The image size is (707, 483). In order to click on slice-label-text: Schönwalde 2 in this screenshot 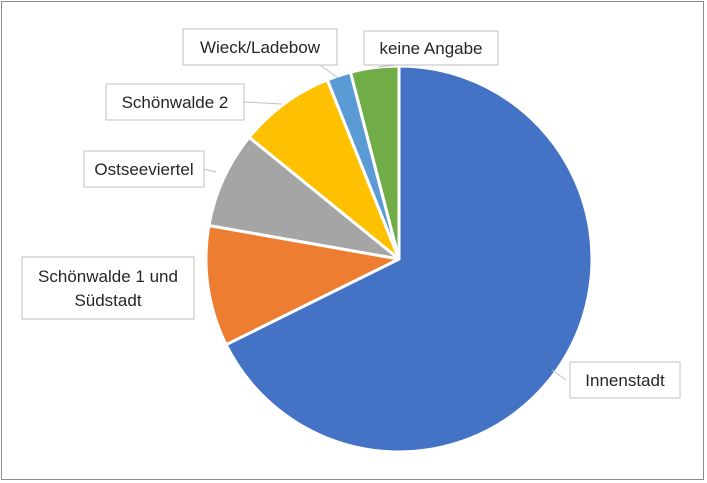, I will do `click(175, 102)`.